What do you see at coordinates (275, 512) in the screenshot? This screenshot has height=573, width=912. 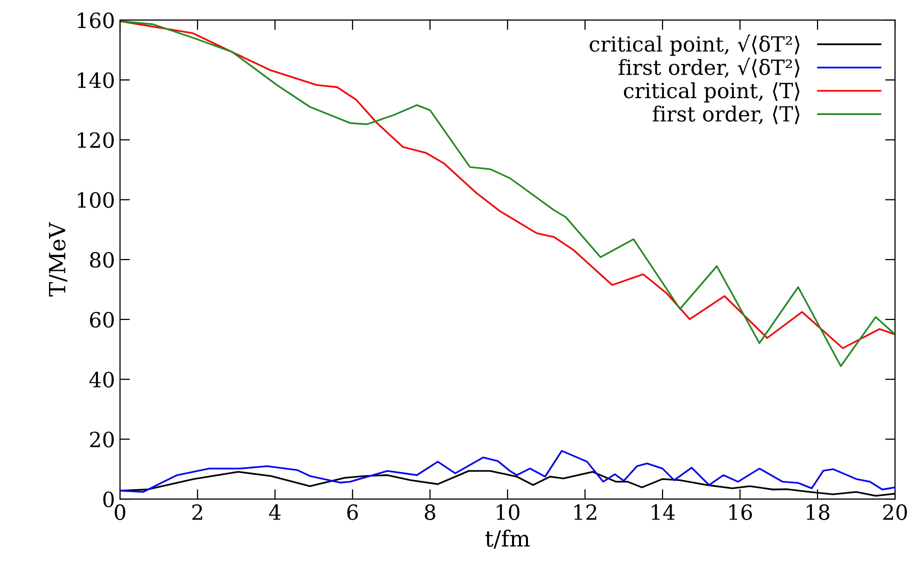 I see `x-tick-label: 4` at bounding box center [275, 512].